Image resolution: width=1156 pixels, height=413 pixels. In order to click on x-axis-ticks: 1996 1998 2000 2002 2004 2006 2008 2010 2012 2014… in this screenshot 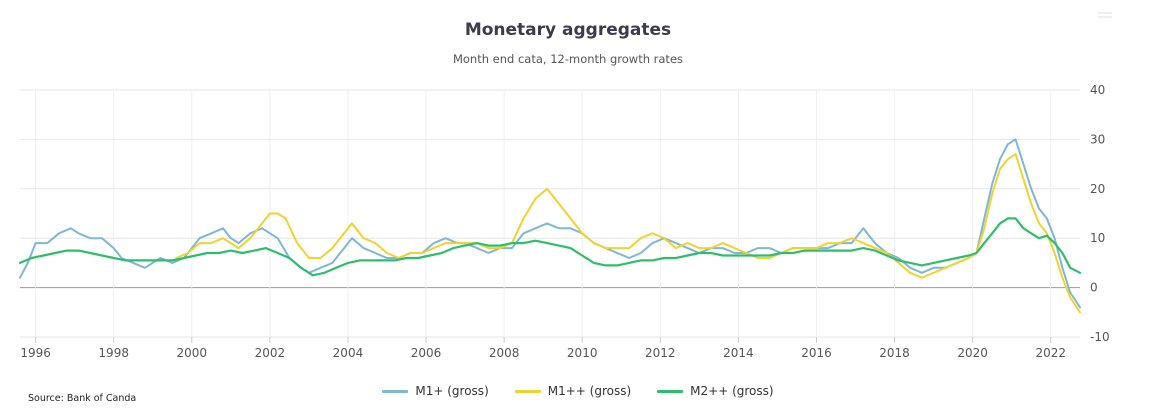, I will do `click(543, 348)`.